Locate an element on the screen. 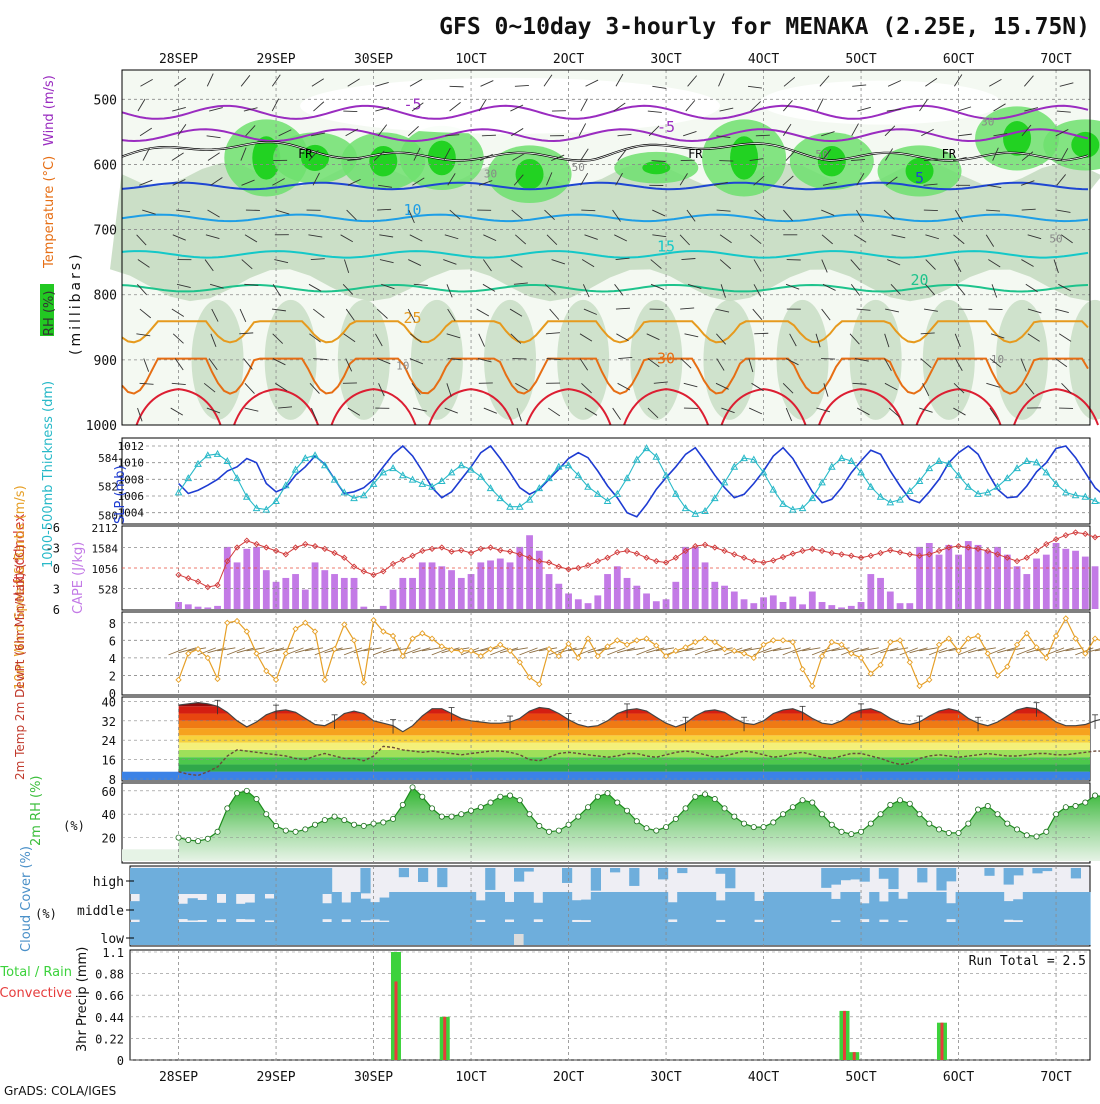 This screenshot has height=1104, width=1100. rh-contour-label: 50 is located at coordinates (578, 167).